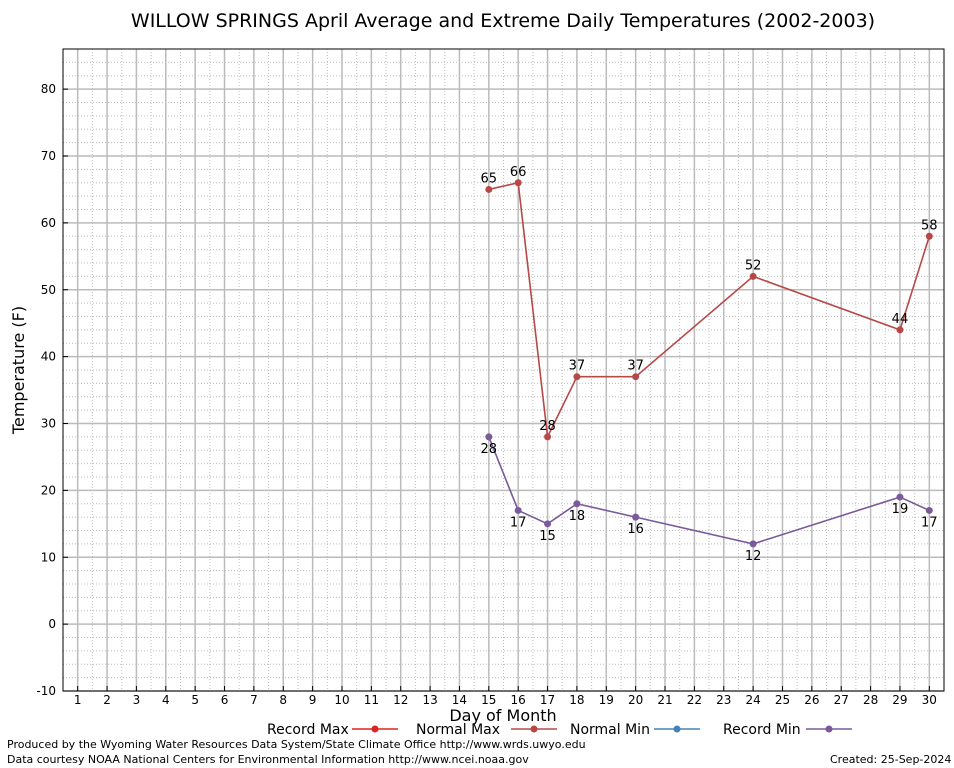 The height and width of the screenshot is (768, 954). I want to click on x-tick-label: 24, so click(752, 700).